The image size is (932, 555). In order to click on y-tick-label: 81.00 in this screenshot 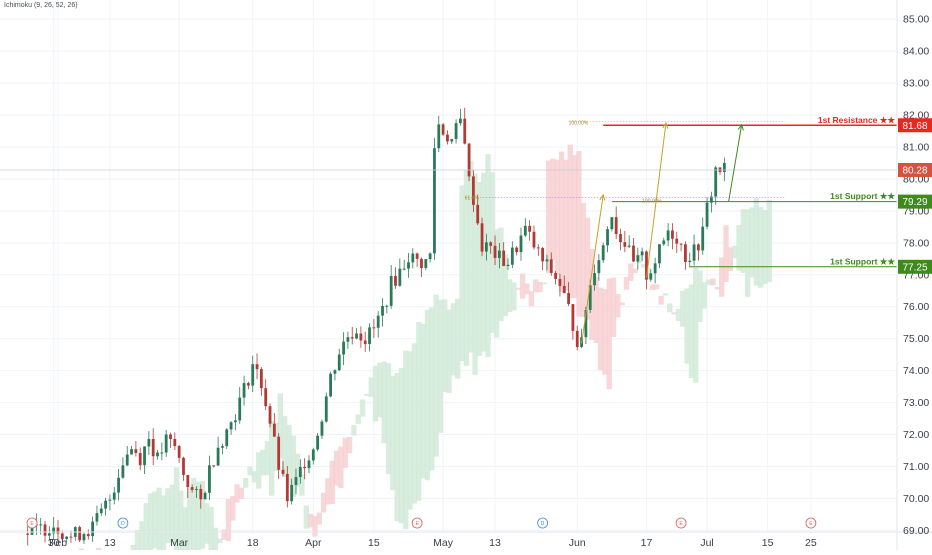, I will do `click(916, 147)`.